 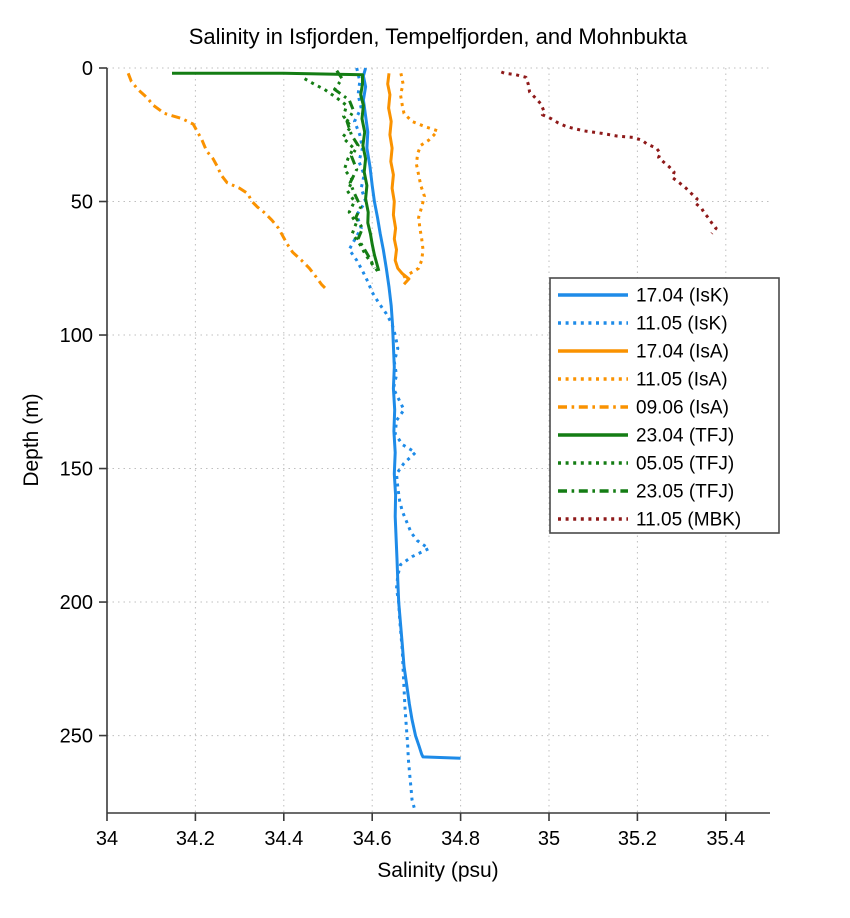 What do you see at coordinates (460, 839) in the screenshot?
I see `x-tick-label: 34.8` at bounding box center [460, 839].